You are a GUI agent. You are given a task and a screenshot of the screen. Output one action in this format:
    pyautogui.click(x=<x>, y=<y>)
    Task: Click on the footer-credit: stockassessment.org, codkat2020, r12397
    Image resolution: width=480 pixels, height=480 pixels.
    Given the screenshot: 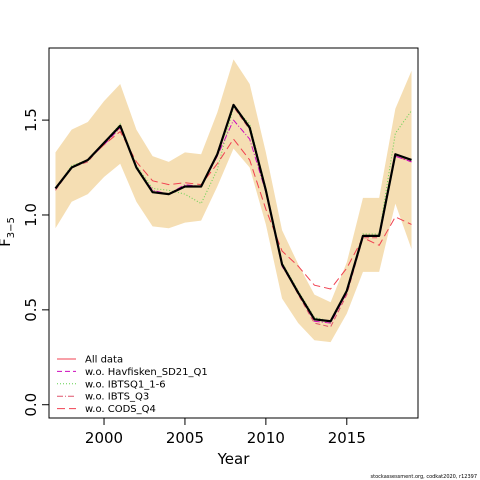 What is the action you would take?
    pyautogui.click(x=424, y=477)
    